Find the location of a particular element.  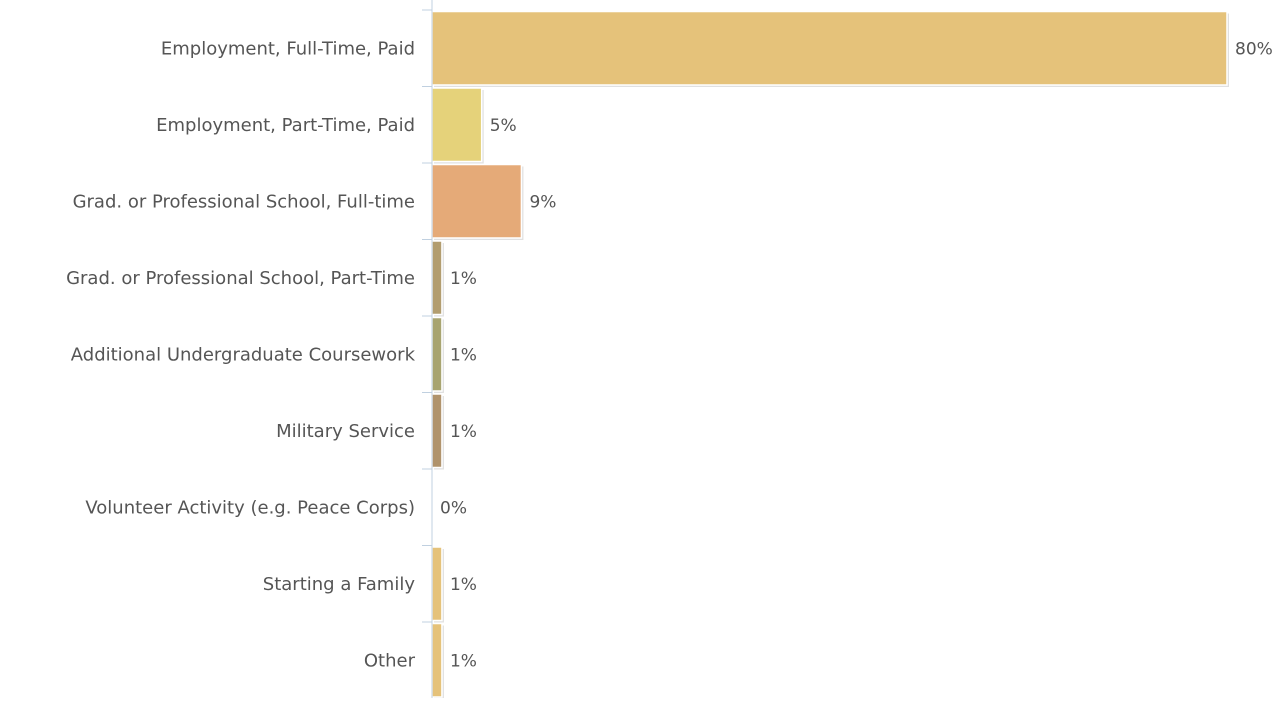

category-label: Employment, Part-Time, Paid is located at coordinates (285, 125).